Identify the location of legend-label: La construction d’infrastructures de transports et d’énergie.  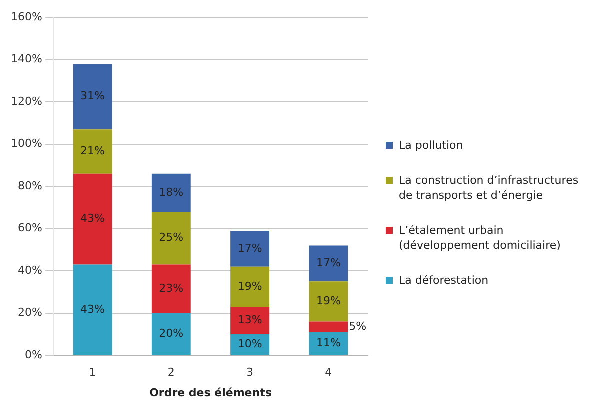
(489, 188).